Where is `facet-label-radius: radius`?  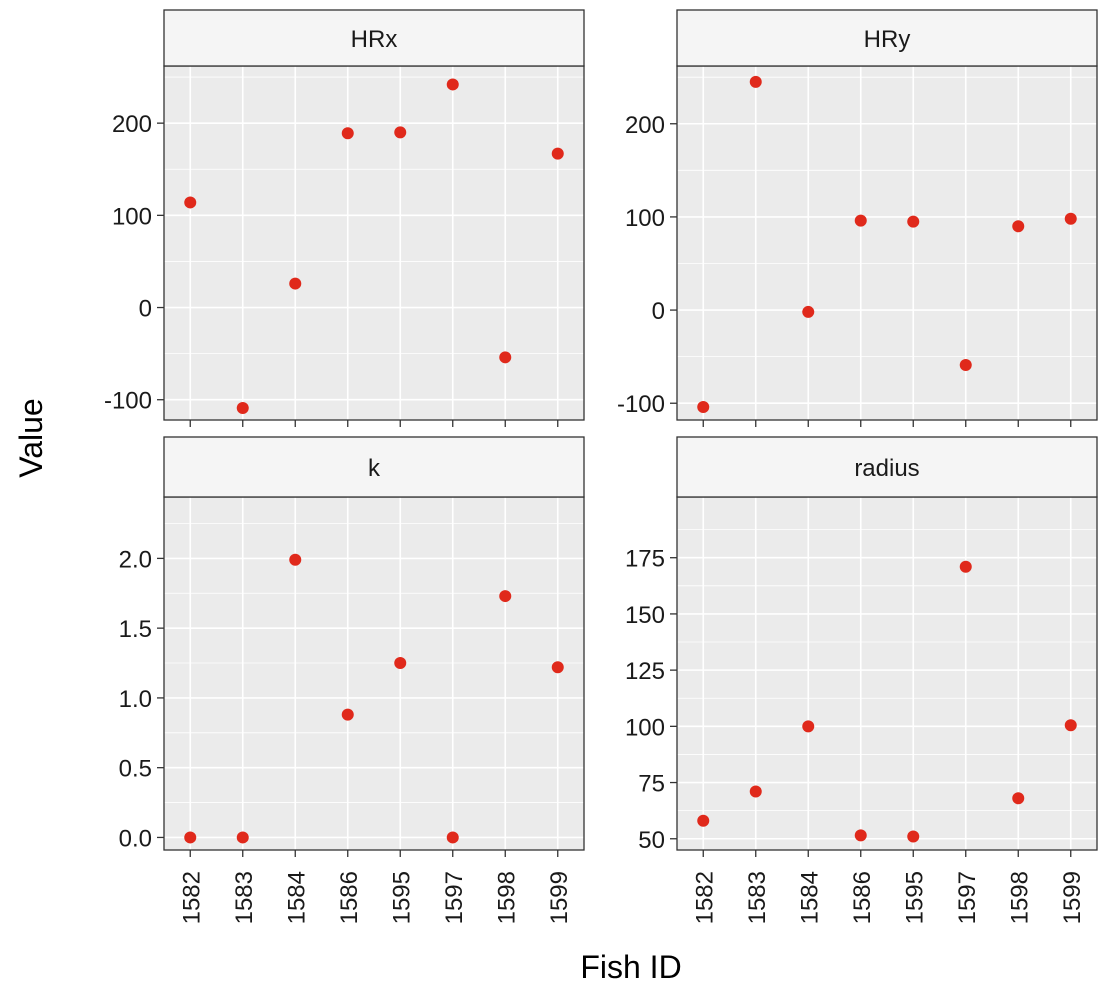 facet-label-radius: radius is located at coordinates (886, 468).